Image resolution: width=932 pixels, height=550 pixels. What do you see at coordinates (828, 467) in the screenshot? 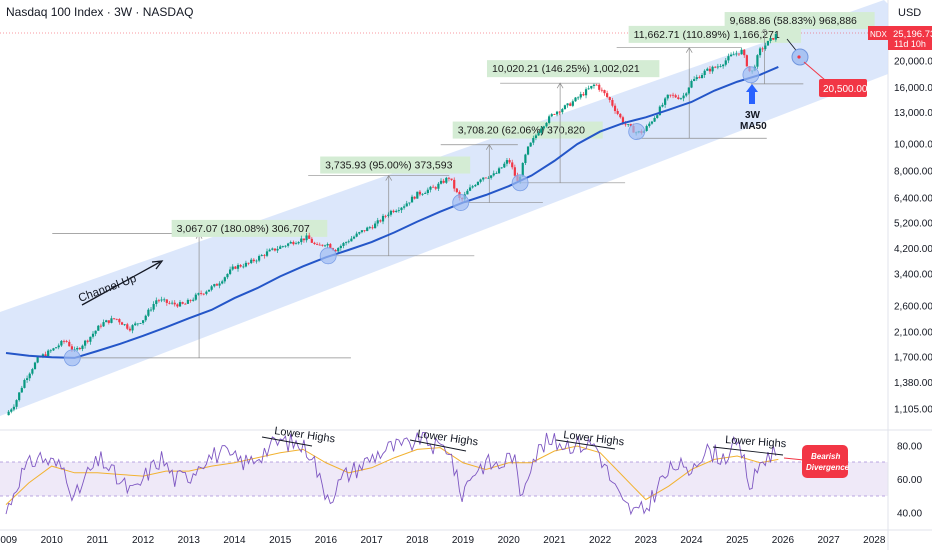
I see `bearish-label-line2: Divergence` at bounding box center [828, 467].